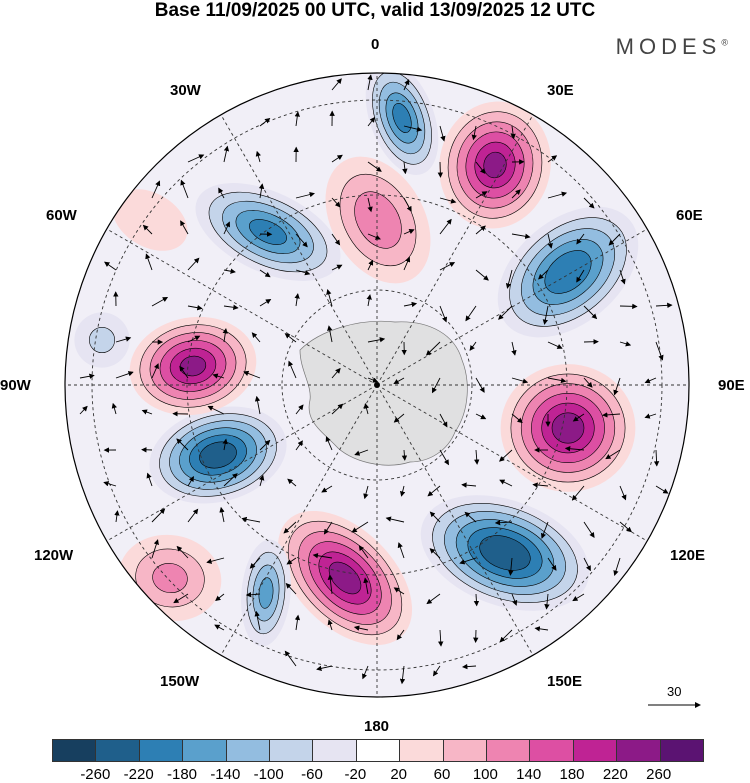 The image size is (750, 783). Describe the element at coordinates (674, 691) in the screenshot. I see `reference-vector-label: 30` at that location.